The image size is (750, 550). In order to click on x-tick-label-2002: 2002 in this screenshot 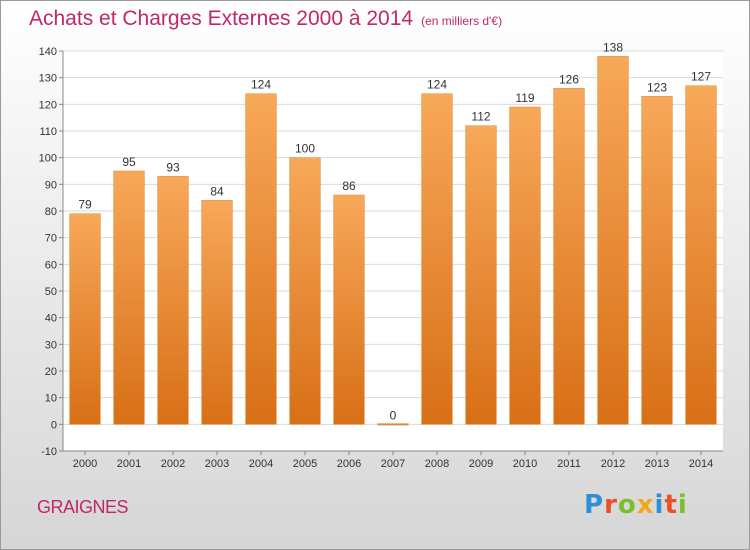, I will do `click(173, 464)`.